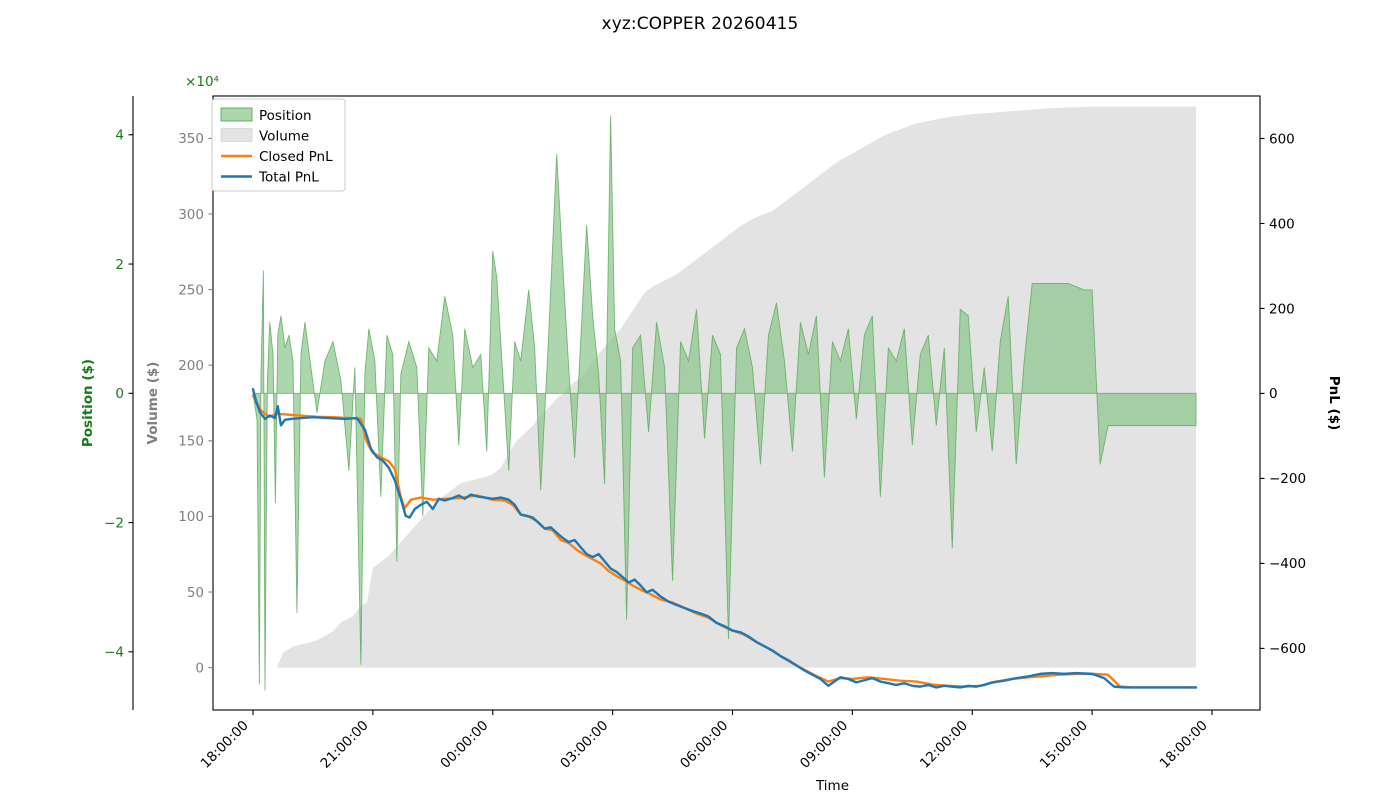 The image size is (1400, 800). Describe the element at coordinates (832, 786) in the screenshot. I see `x-axis-label: Time` at that location.